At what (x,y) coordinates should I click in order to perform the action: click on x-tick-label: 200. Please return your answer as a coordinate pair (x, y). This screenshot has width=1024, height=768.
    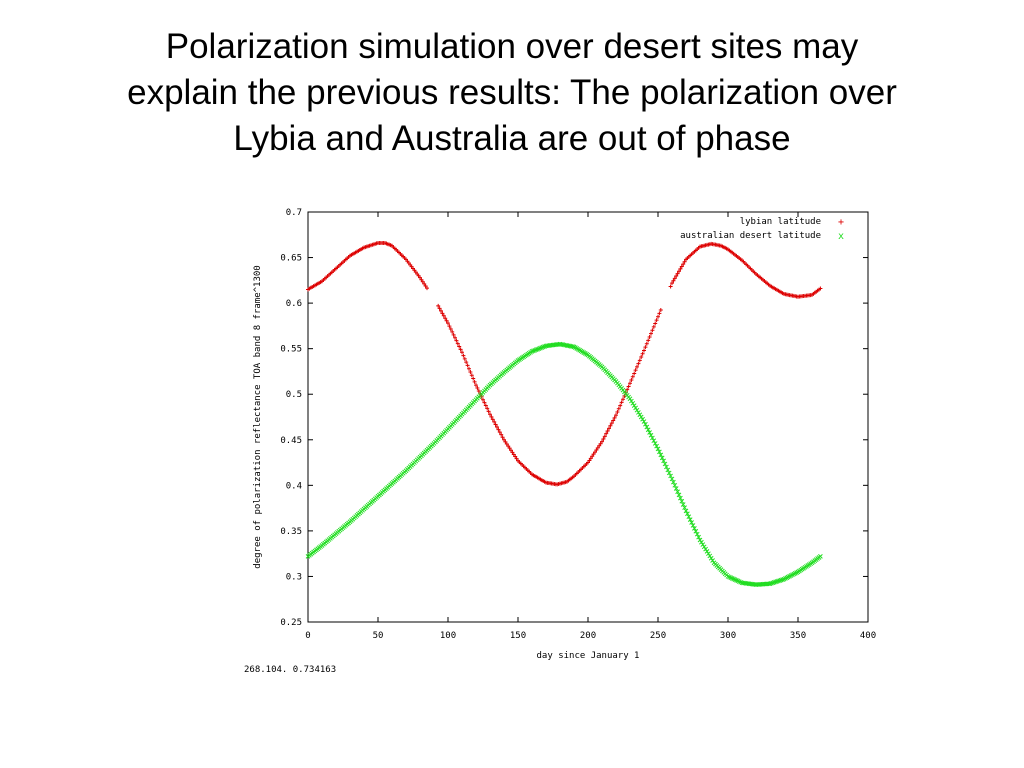
    Looking at the image, I should click on (588, 636).